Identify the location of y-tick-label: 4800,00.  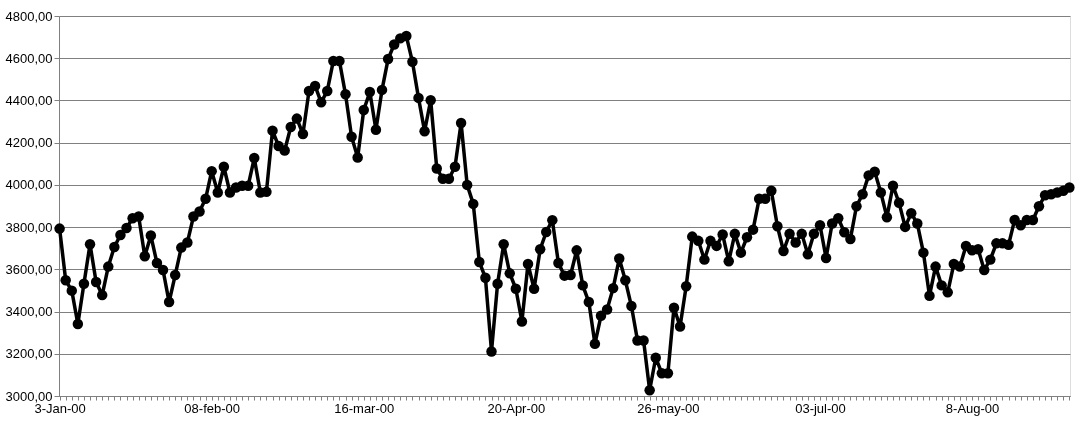
(29, 16).